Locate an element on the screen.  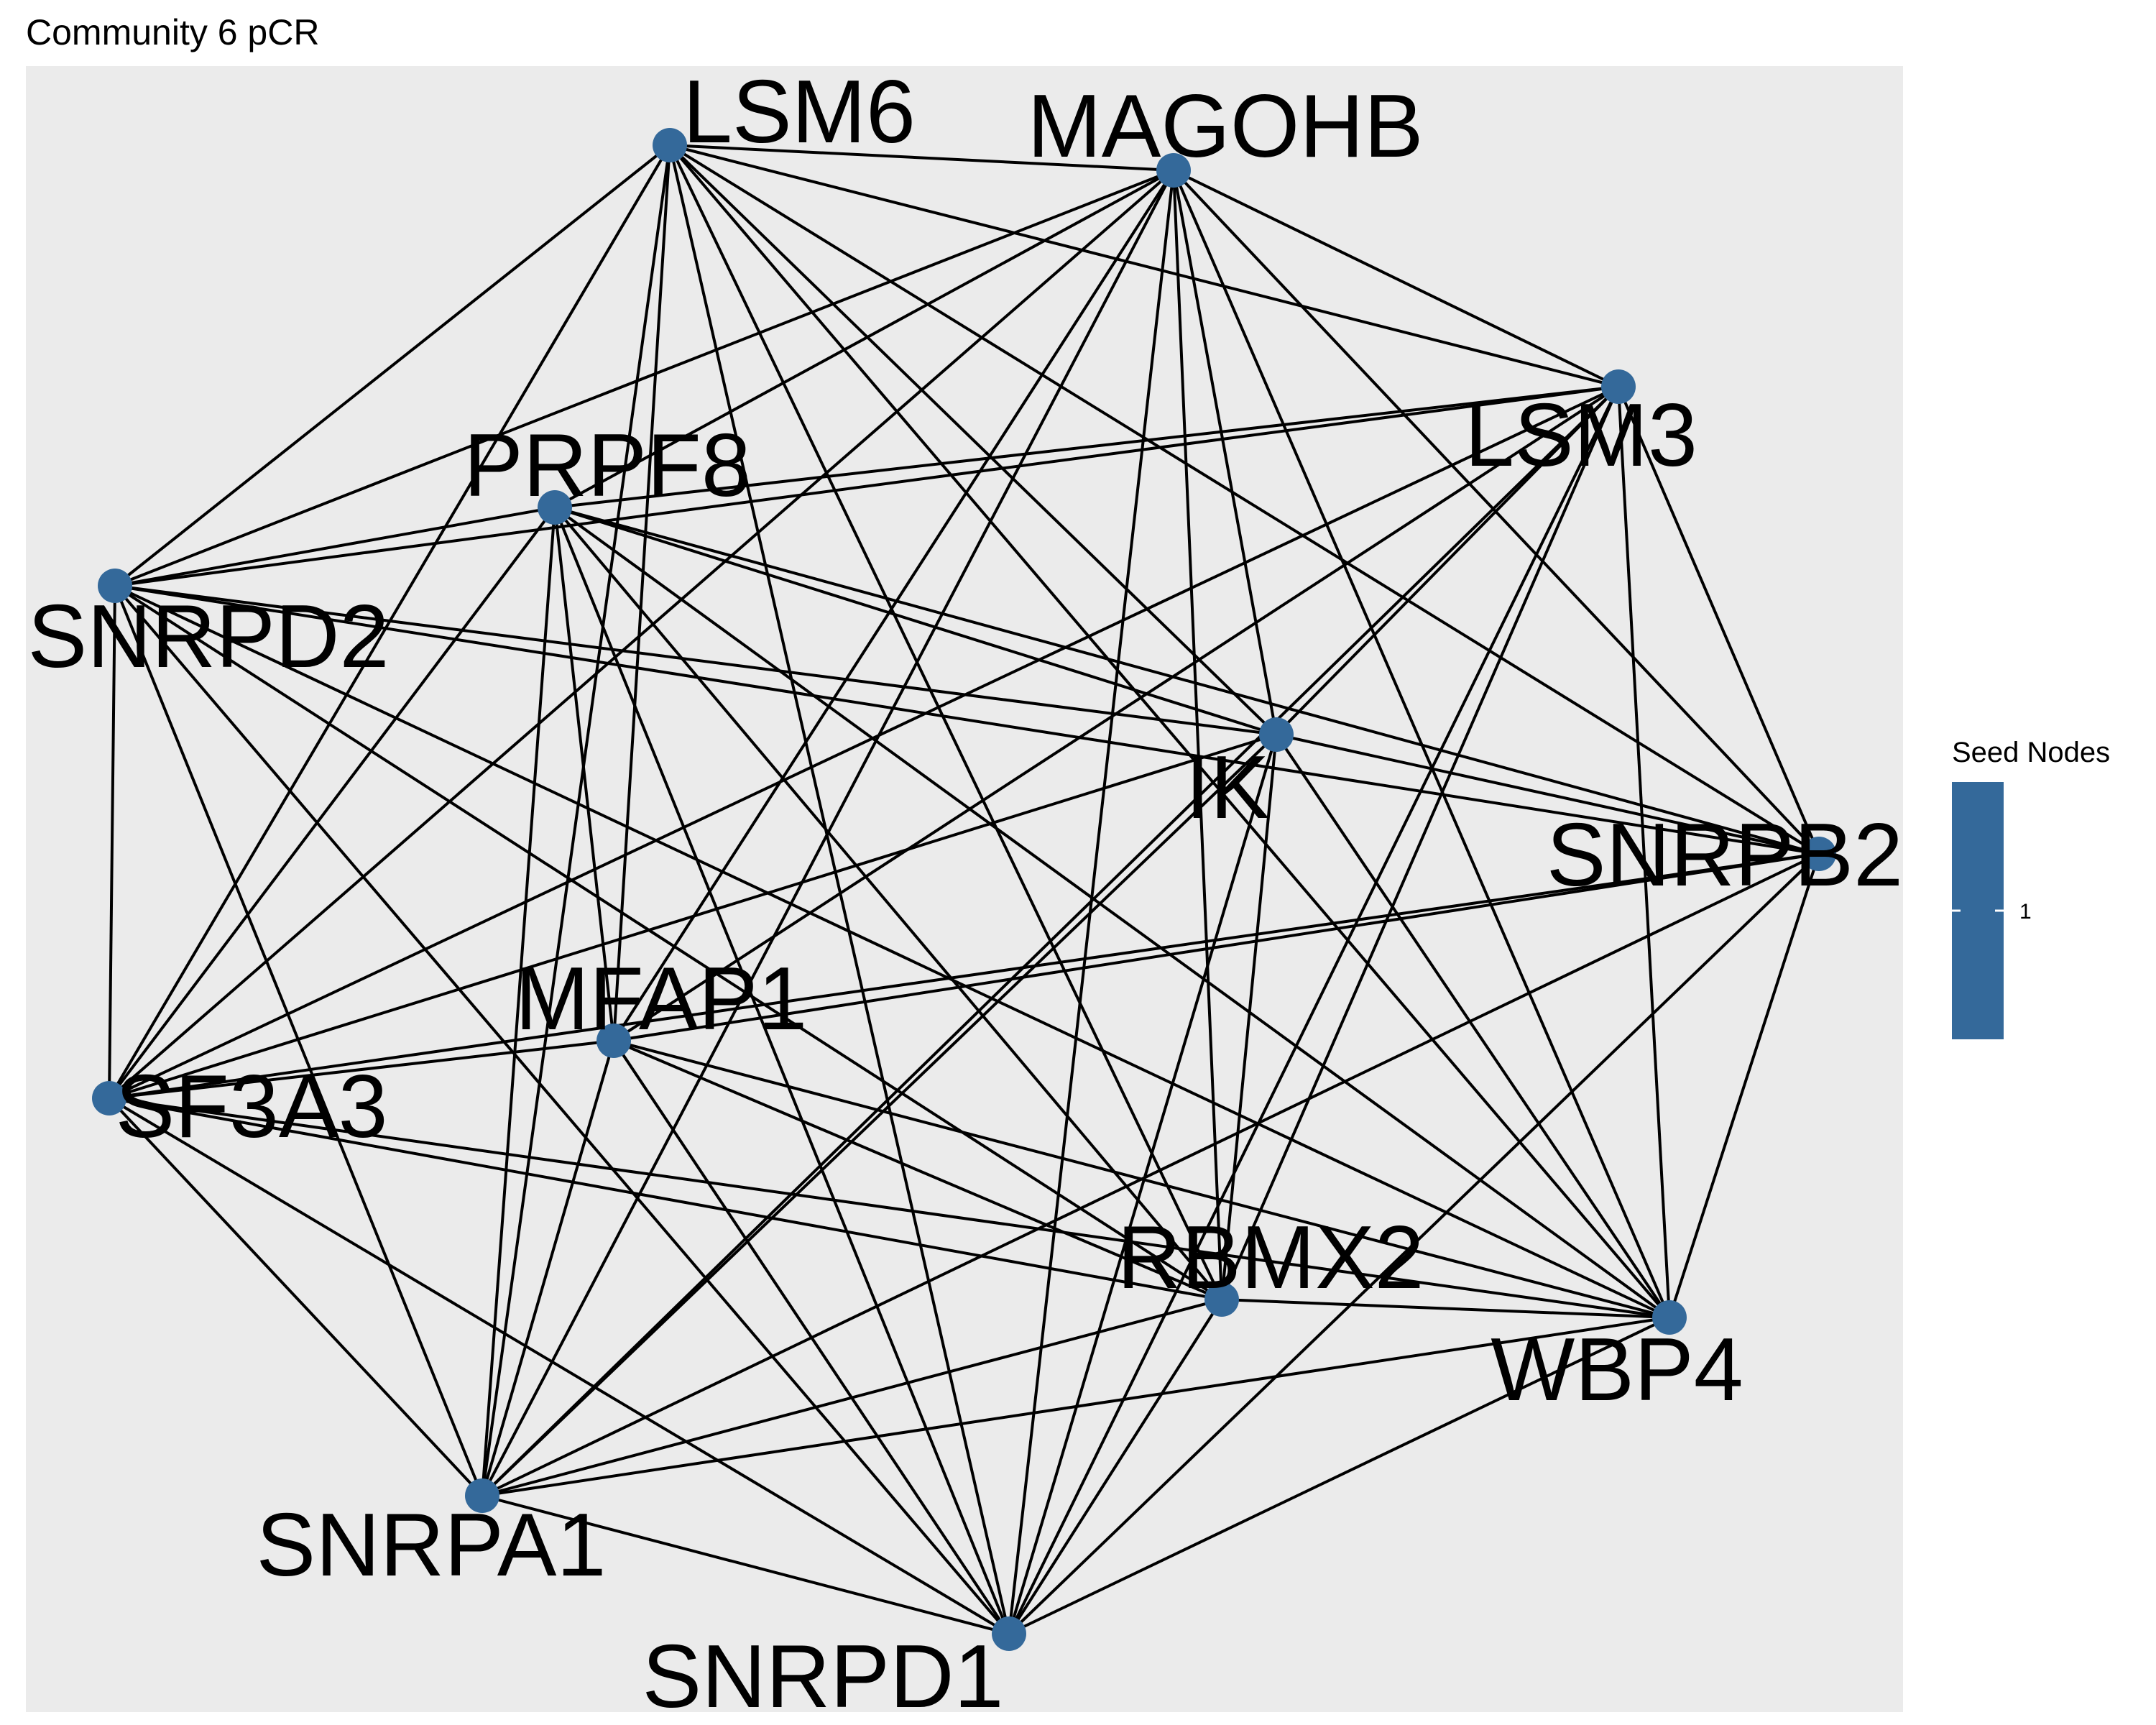
edge-prpf8-rbmx2 is located at coordinates (888, 903).